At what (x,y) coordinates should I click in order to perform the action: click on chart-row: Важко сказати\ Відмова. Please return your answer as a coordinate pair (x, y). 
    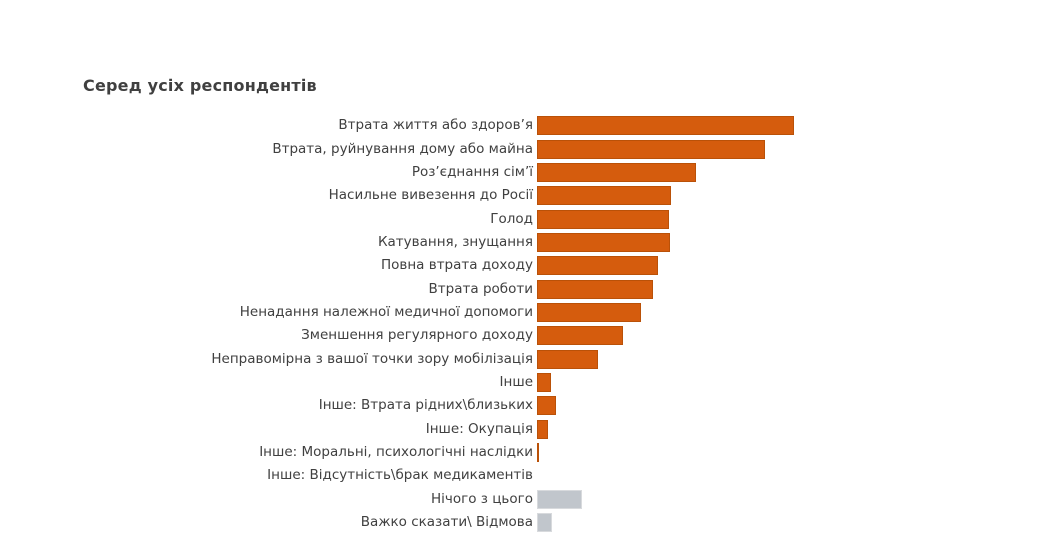
    Looking at the image, I should click on (519, 522).